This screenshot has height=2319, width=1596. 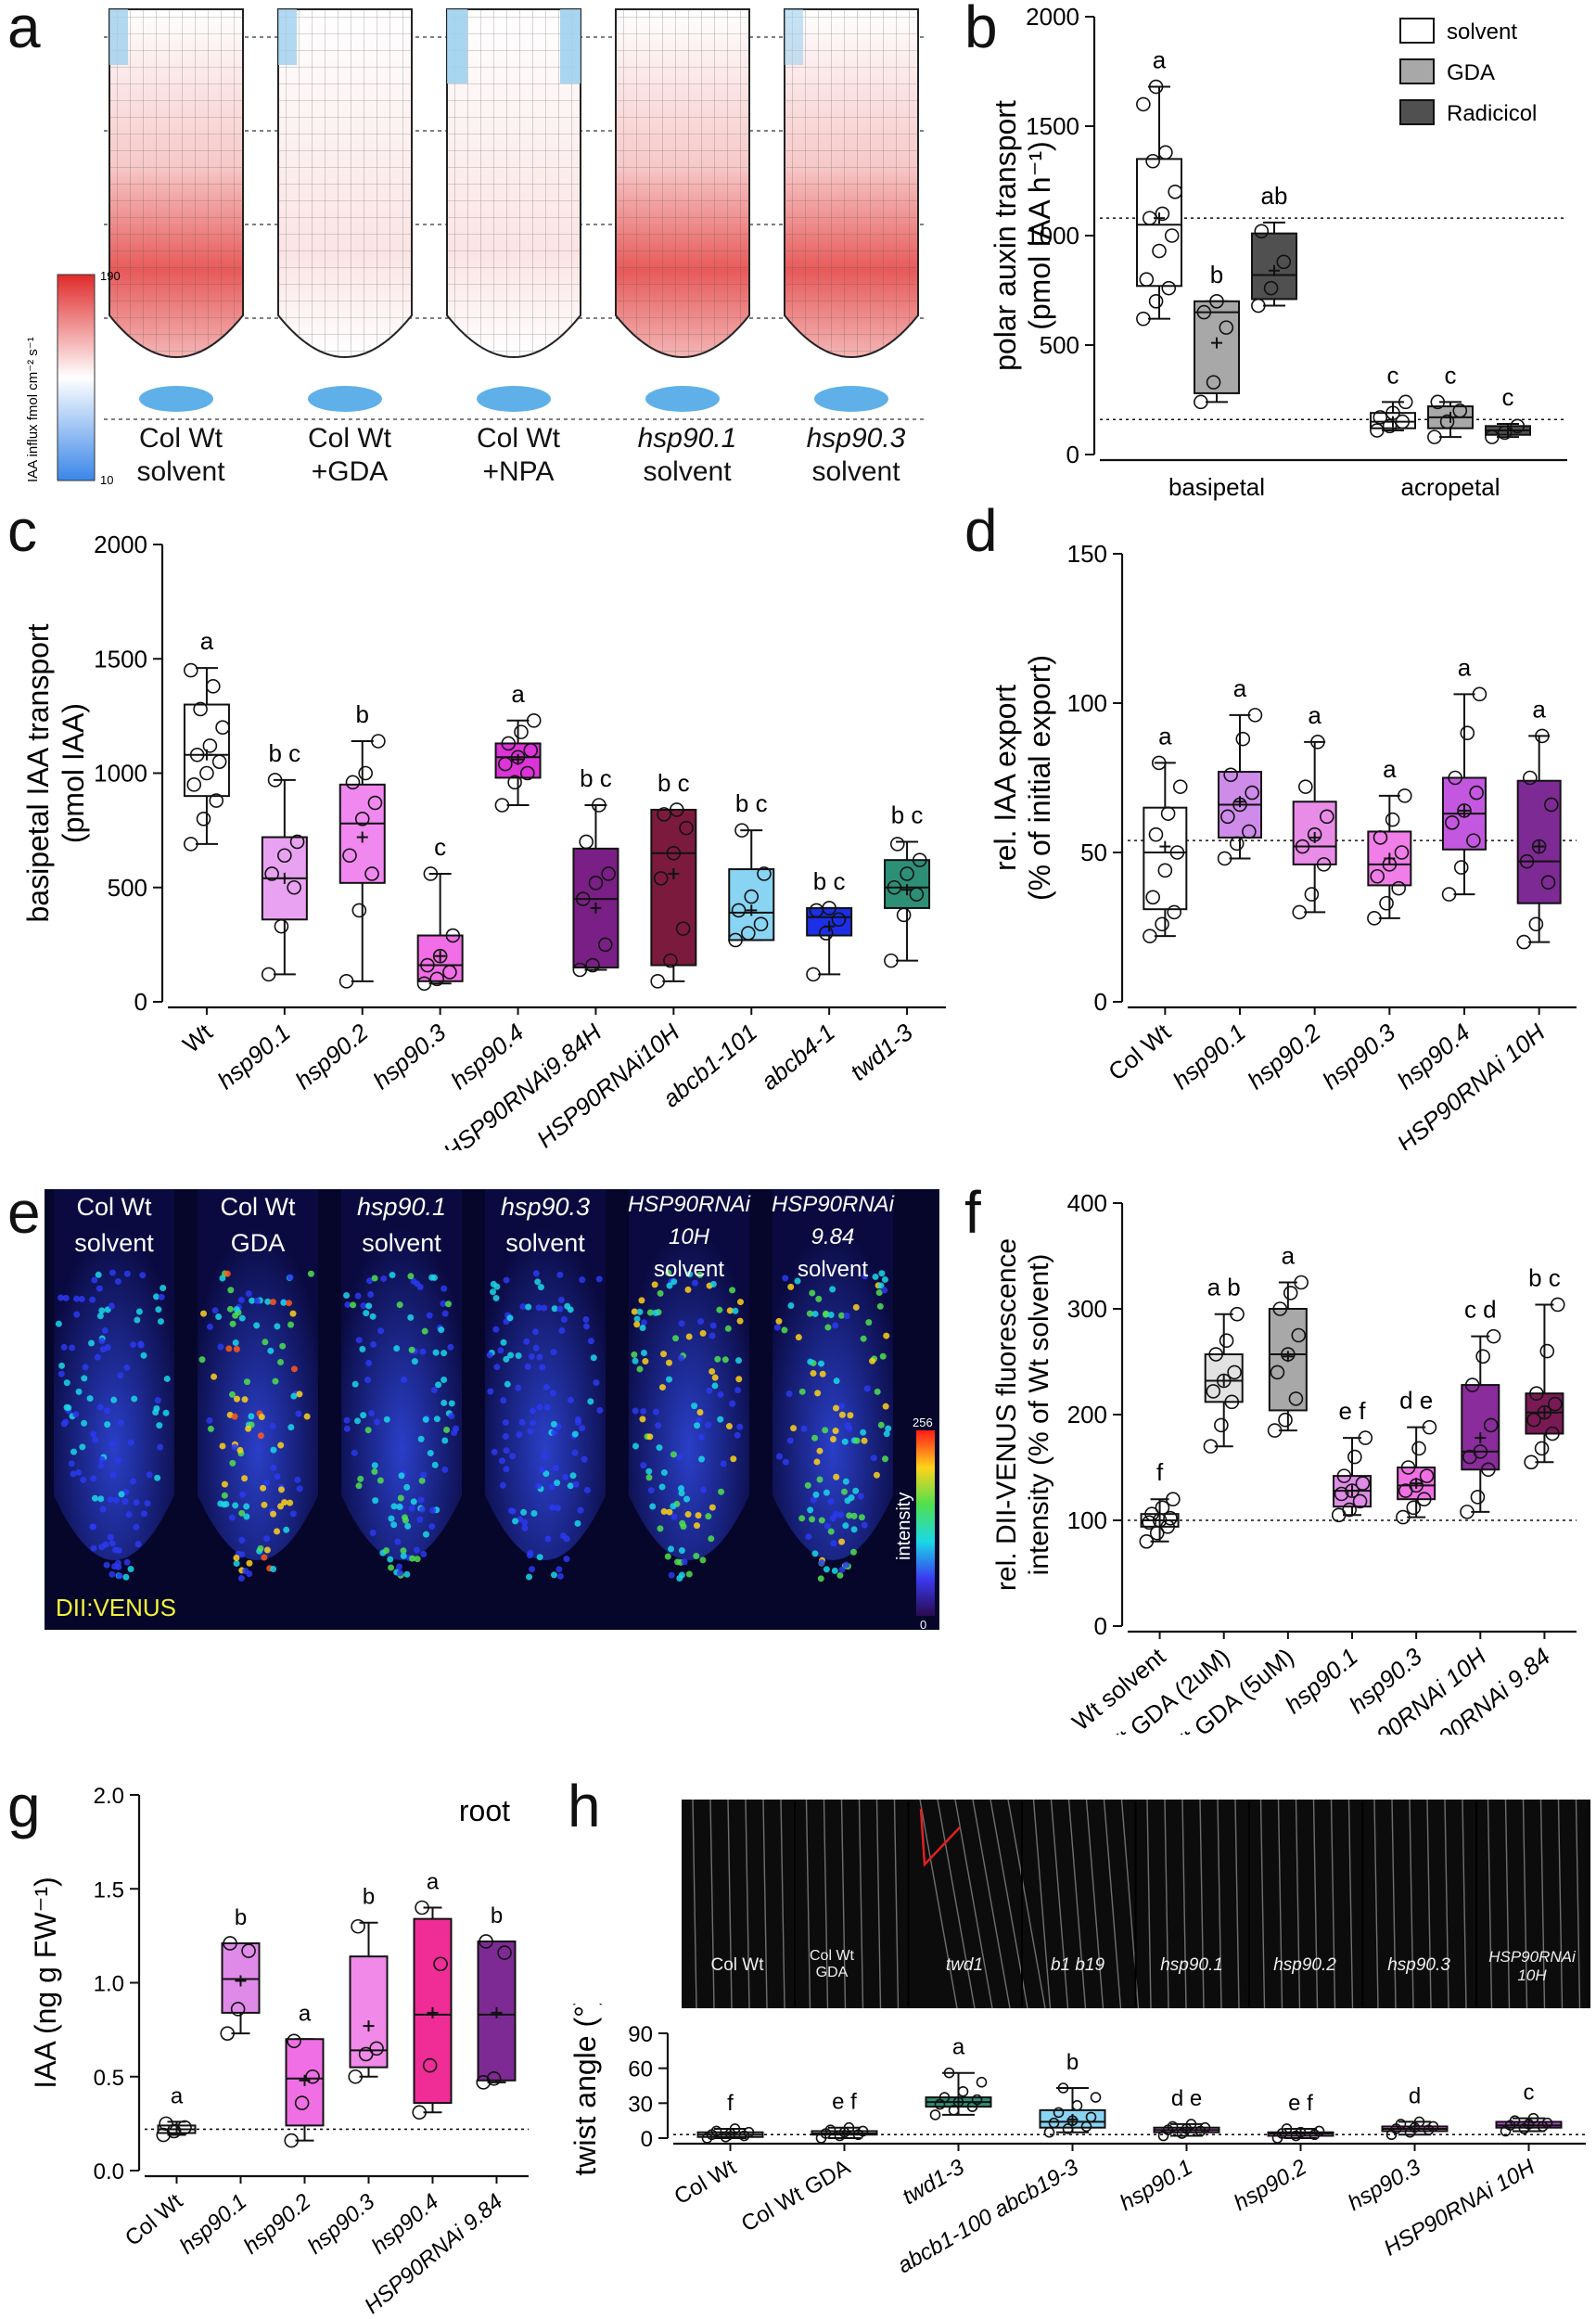 I want to click on box-basipetal-gda: b, so click(x=1217, y=335).